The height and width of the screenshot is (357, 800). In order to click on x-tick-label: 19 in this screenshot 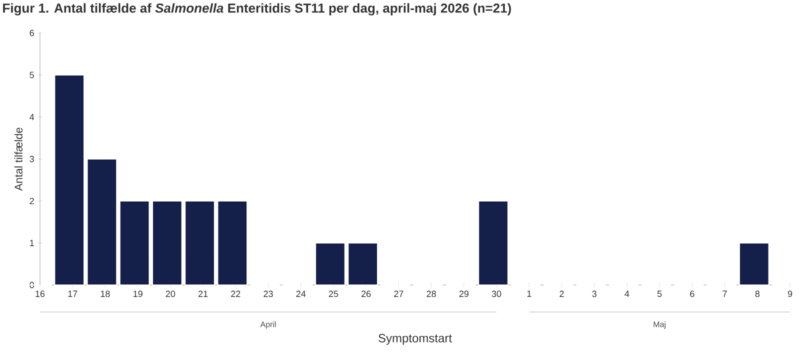, I will do `click(138, 294)`.